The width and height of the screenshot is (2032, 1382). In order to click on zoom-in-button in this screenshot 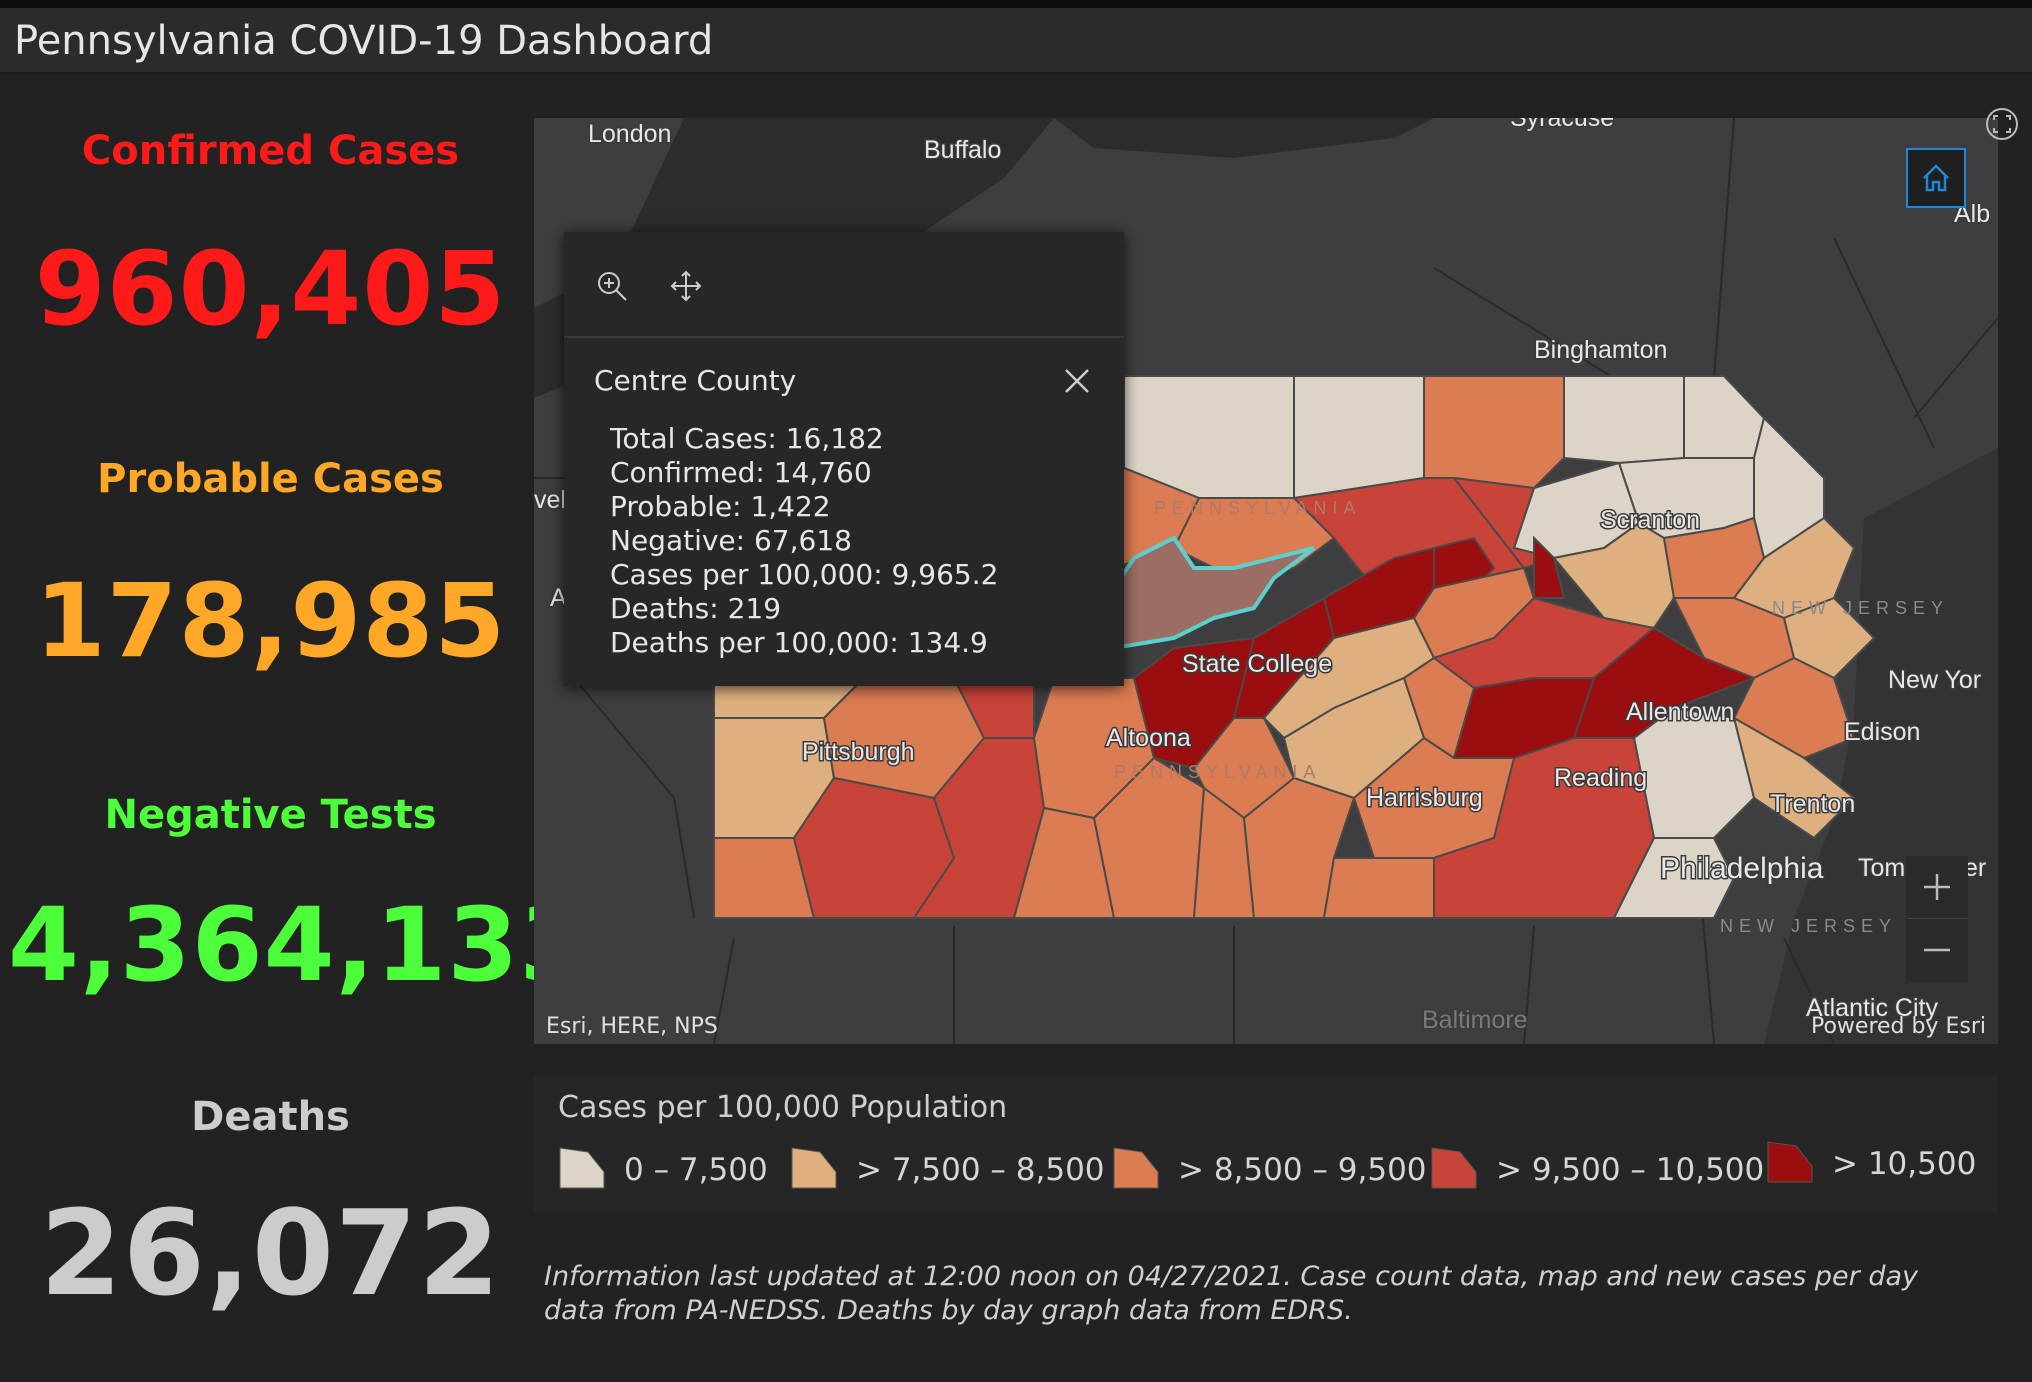, I will do `click(1937, 887)`.